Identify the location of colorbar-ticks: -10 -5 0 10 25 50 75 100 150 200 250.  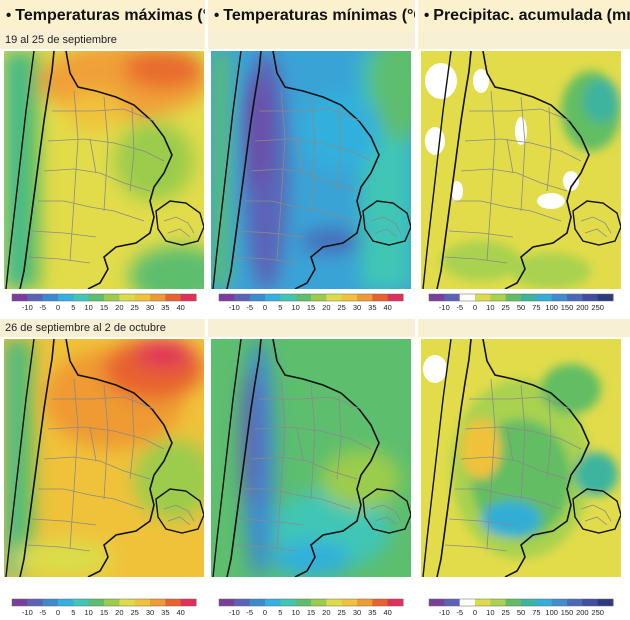
(521, 308).